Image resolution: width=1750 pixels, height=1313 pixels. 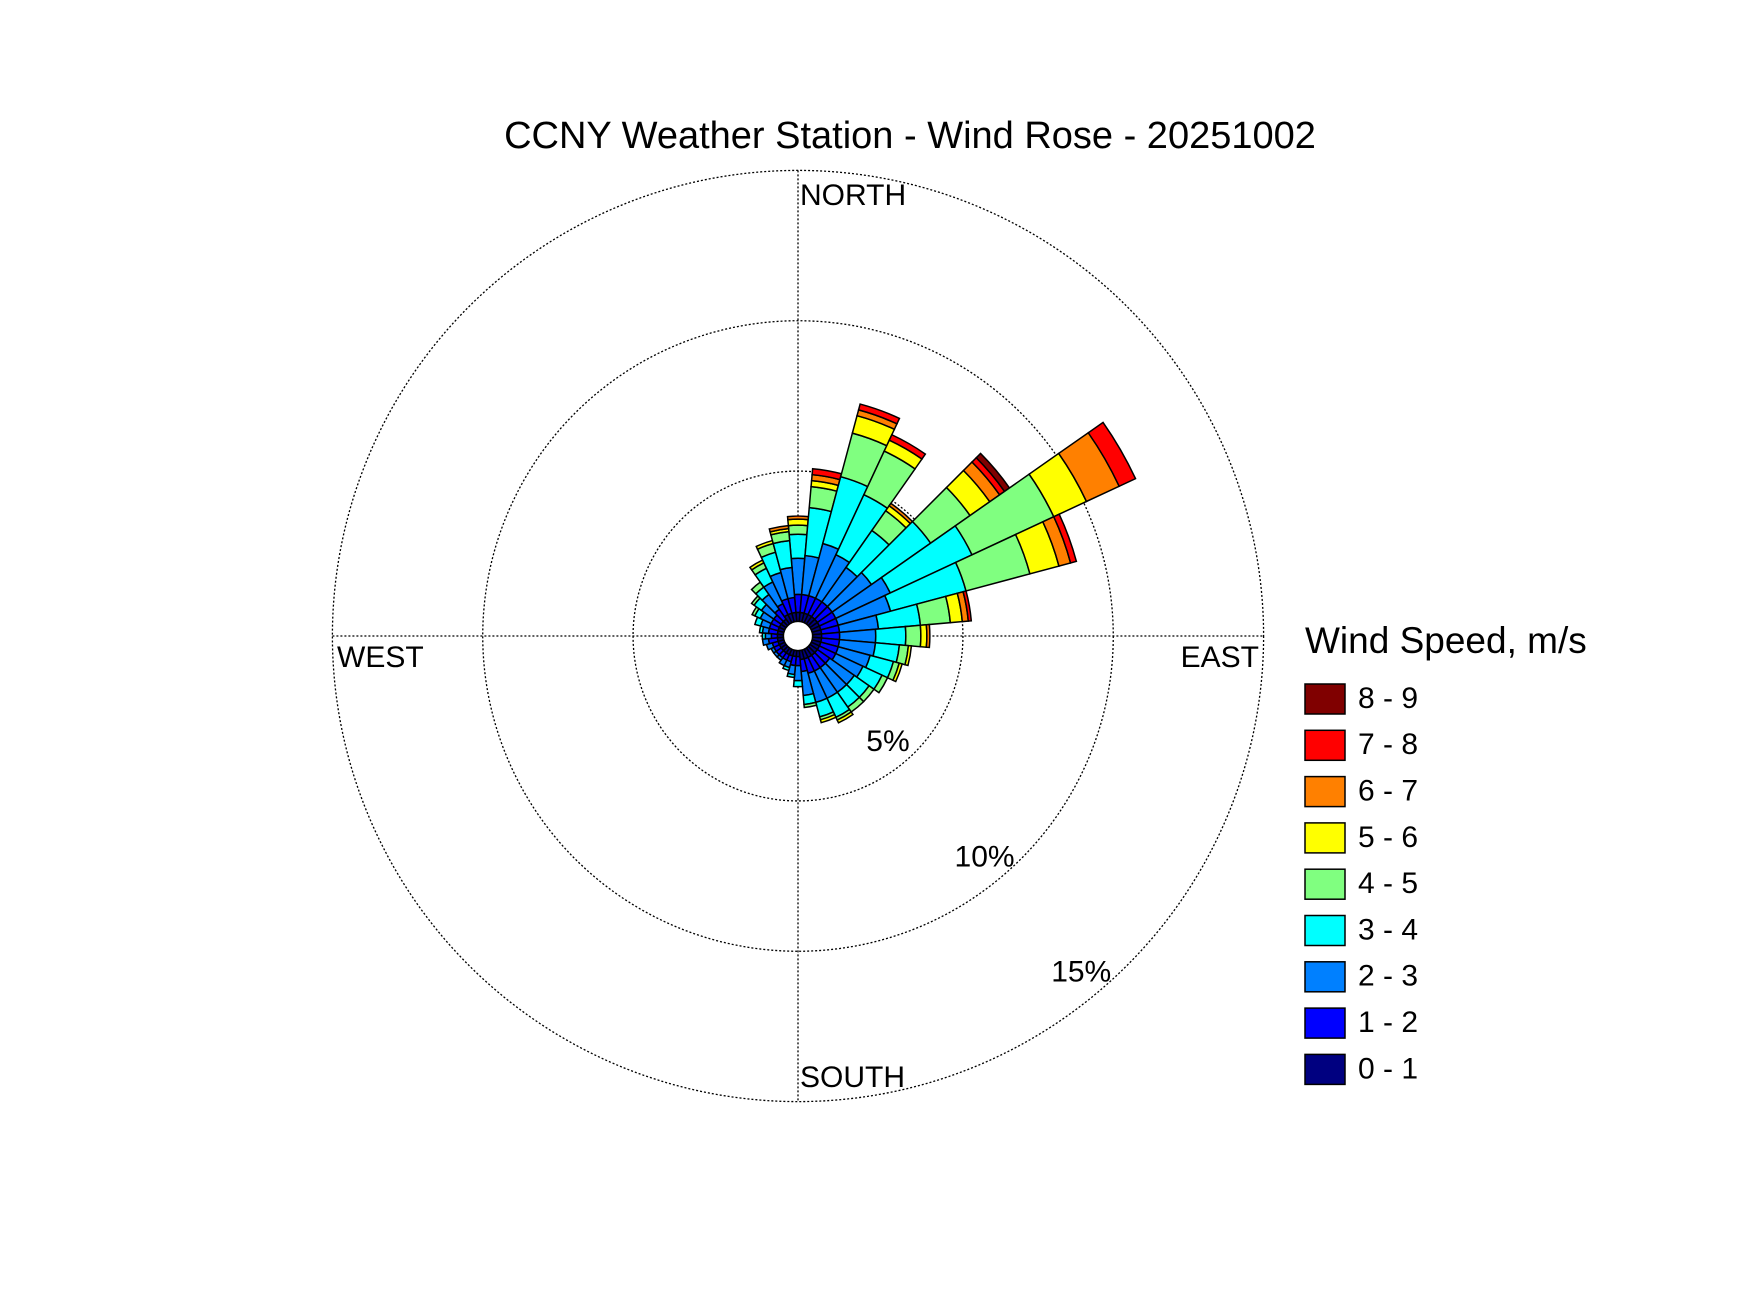 What do you see at coordinates (798, 636) in the screenshot?
I see `center-hole` at bounding box center [798, 636].